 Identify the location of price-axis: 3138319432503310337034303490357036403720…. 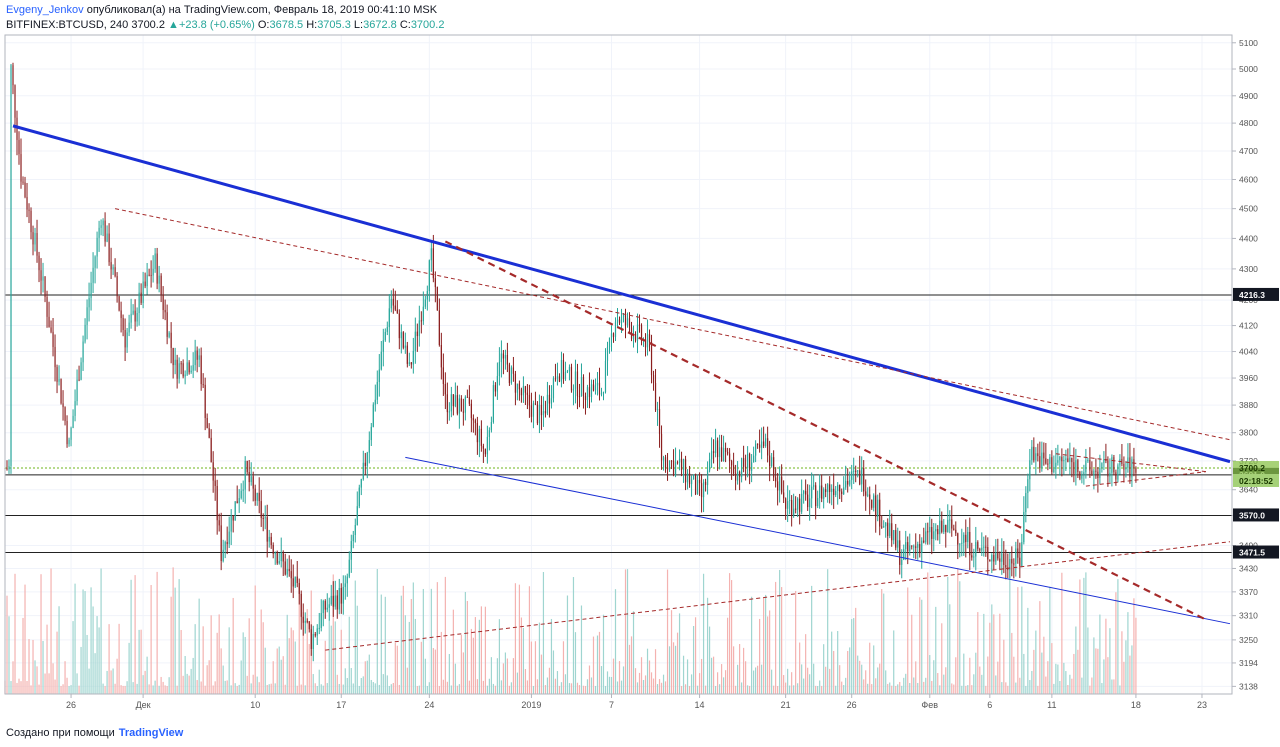
(1245, 365).